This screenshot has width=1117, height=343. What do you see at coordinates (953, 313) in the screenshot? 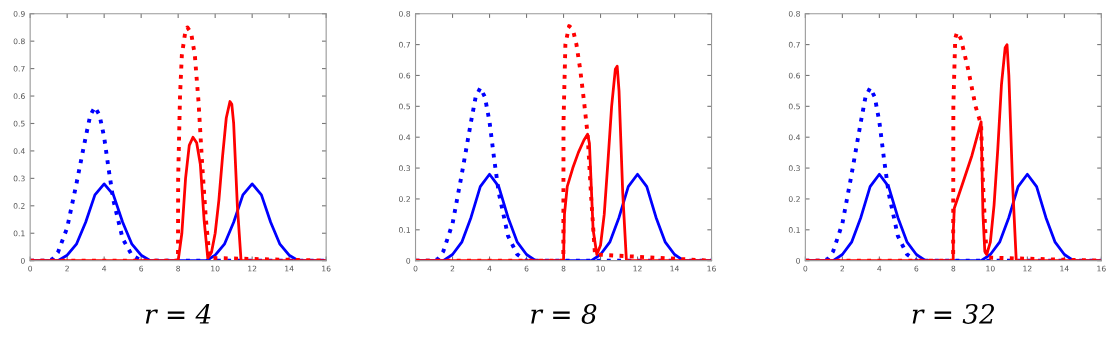
I see `x-axis-title: r = 32` at bounding box center [953, 313].